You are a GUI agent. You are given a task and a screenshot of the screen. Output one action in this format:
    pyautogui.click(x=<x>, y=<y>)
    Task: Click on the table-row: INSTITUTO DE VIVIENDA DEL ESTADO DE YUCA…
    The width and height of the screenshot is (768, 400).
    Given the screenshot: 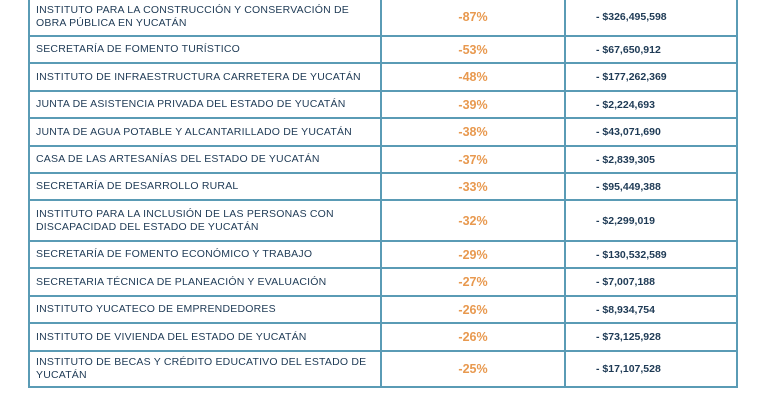 What is the action you would take?
    pyautogui.click(x=383, y=337)
    